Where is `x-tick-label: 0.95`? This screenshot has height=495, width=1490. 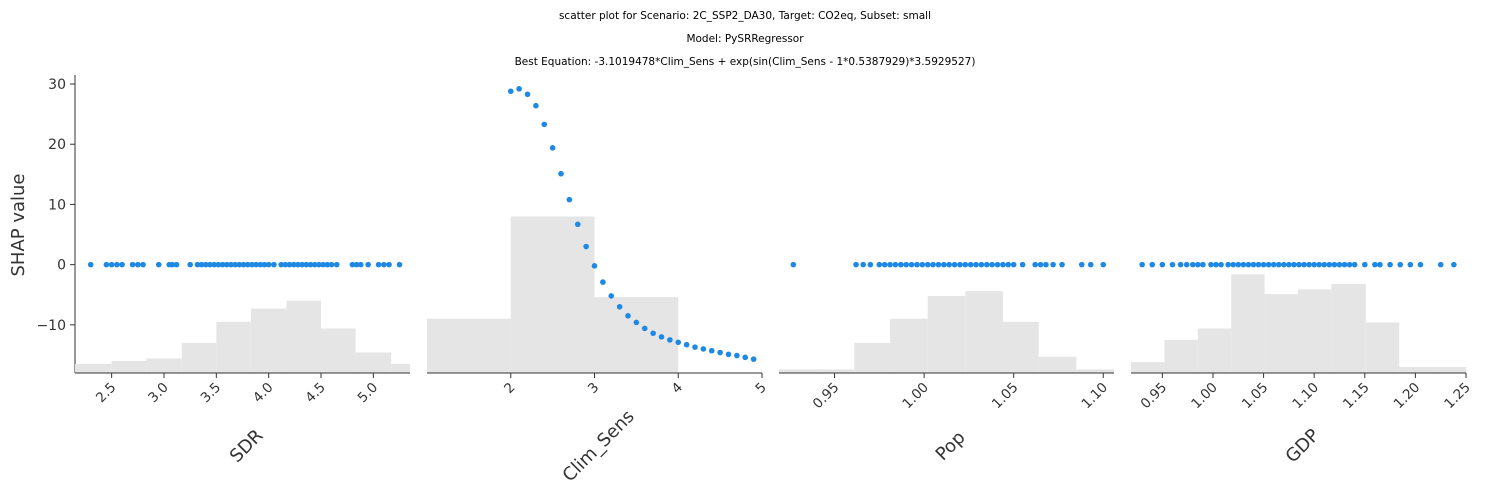
x-tick-label: 0.95 is located at coordinates (1154, 396).